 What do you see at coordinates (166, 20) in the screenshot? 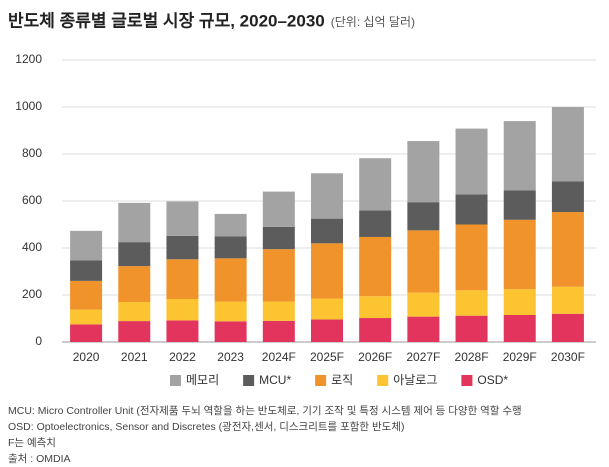
I see `chart-title: 반도체 종류별 글로벌 시장 규모, 2020–2030` at bounding box center [166, 20].